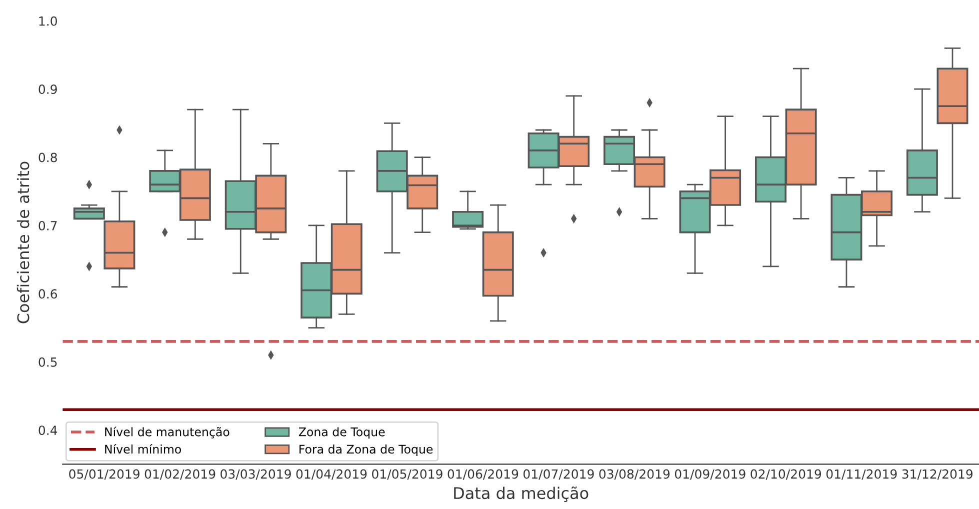 The height and width of the screenshot is (509, 979). What do you see at coordinates (331, 474) in the screenshot?
I see `x-tick-label: 01/04/2019` at bounding box center [331, 474].